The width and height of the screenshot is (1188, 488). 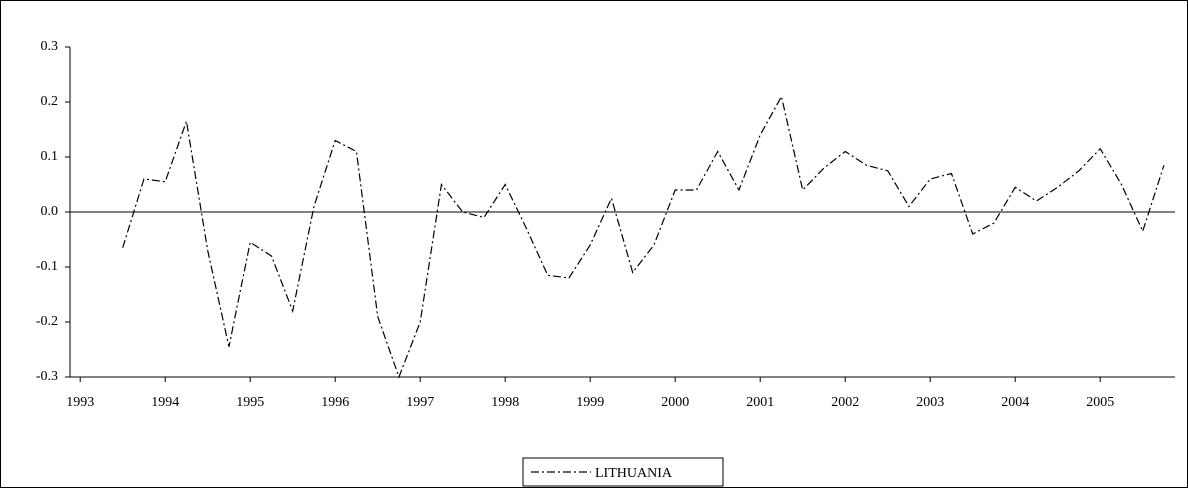 What do you see at coordinates (1015, 402) in the screenshot?
I see `x-tick-label: 2004` at bounding box center [1015, 402].